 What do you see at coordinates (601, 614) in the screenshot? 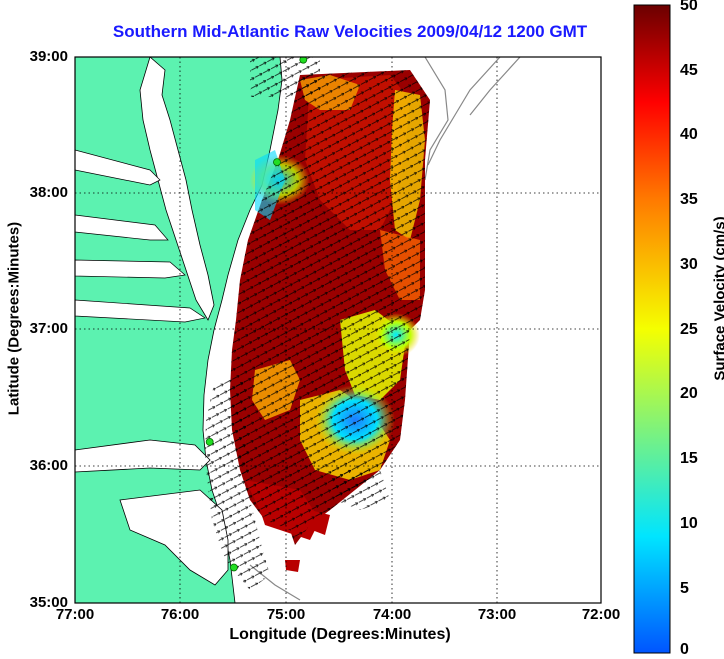
I see `xtick-label: 72:00` at bounding box center [601, 614].